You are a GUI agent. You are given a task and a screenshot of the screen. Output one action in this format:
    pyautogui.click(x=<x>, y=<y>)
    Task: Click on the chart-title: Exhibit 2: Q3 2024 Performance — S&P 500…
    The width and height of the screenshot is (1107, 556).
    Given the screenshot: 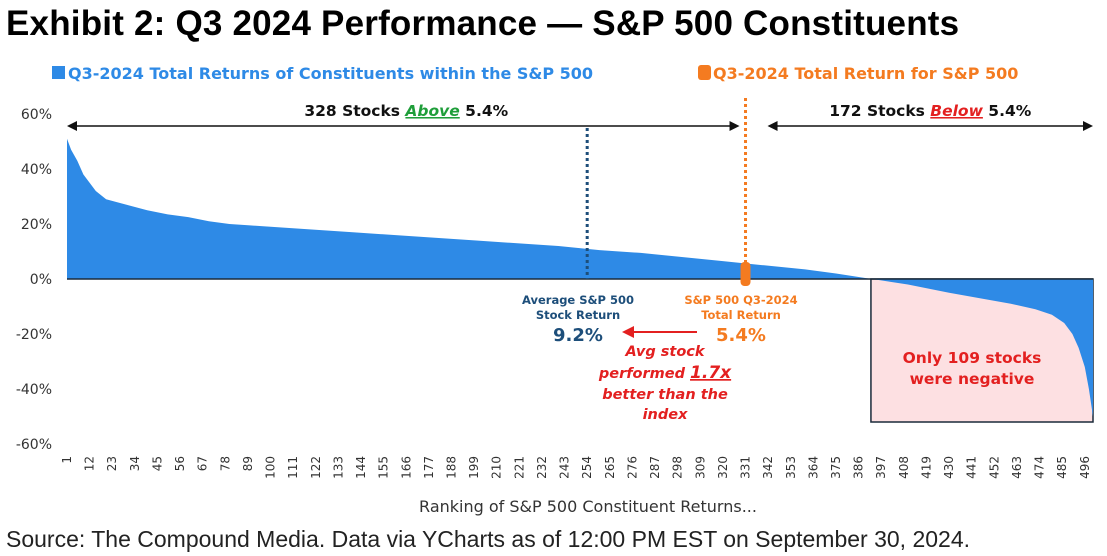 What is the action you would take?
    pyautogui.click(x=483, y=23)
    